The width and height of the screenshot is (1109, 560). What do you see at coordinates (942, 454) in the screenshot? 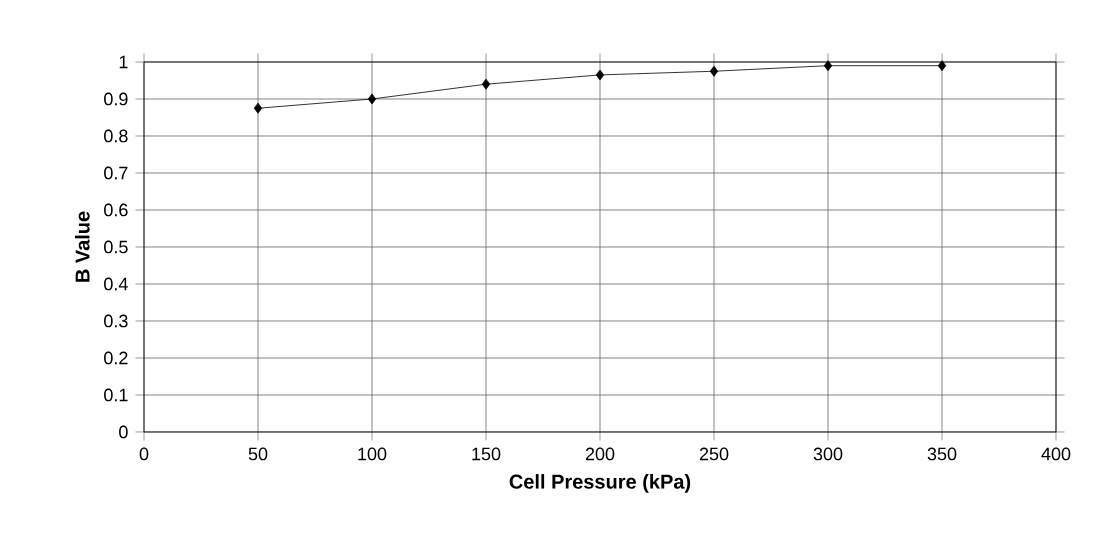
I see `x-tick-label: 350` at bounding box center [942, 454].